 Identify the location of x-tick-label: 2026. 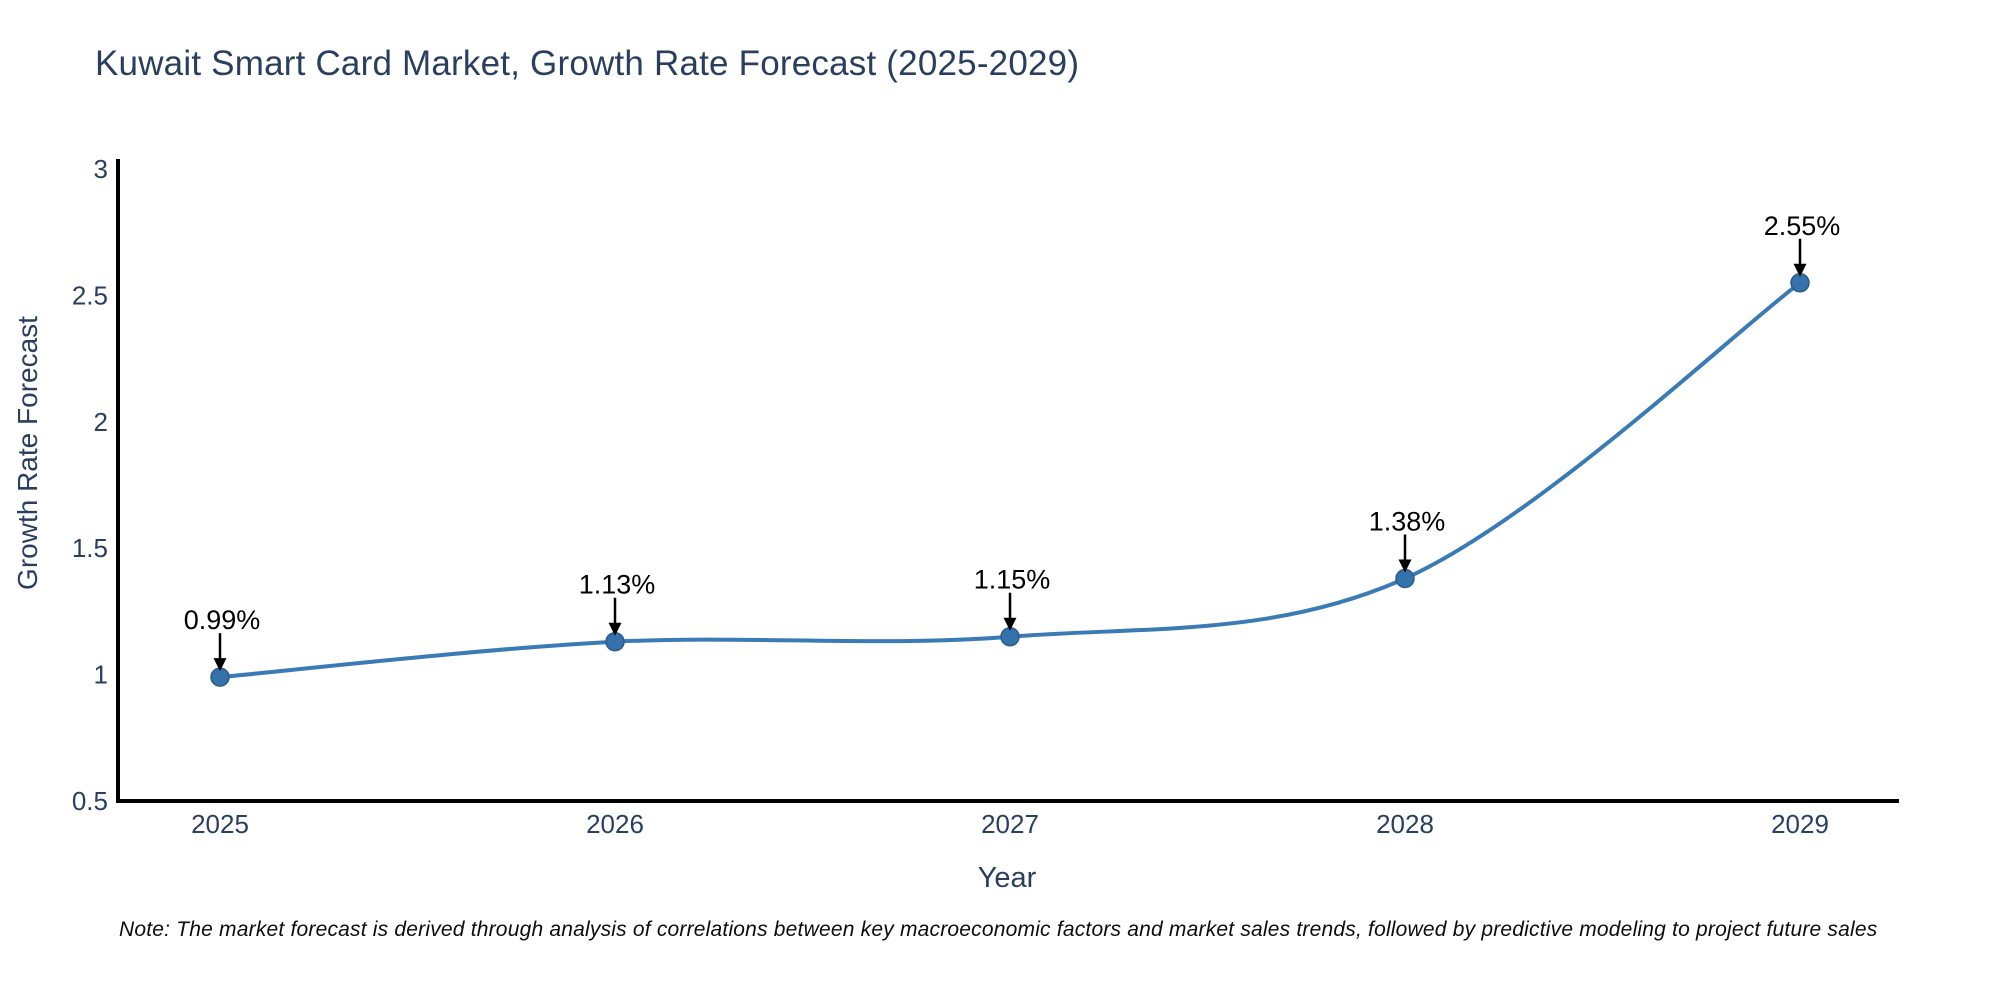
(615, 824).